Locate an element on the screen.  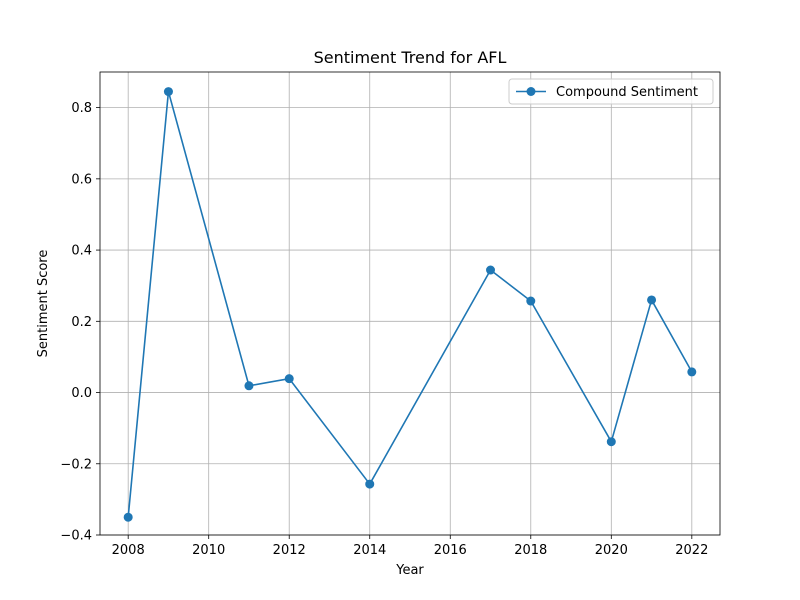
y-tick-label: 0.2 is located at coordinates (81, 322).